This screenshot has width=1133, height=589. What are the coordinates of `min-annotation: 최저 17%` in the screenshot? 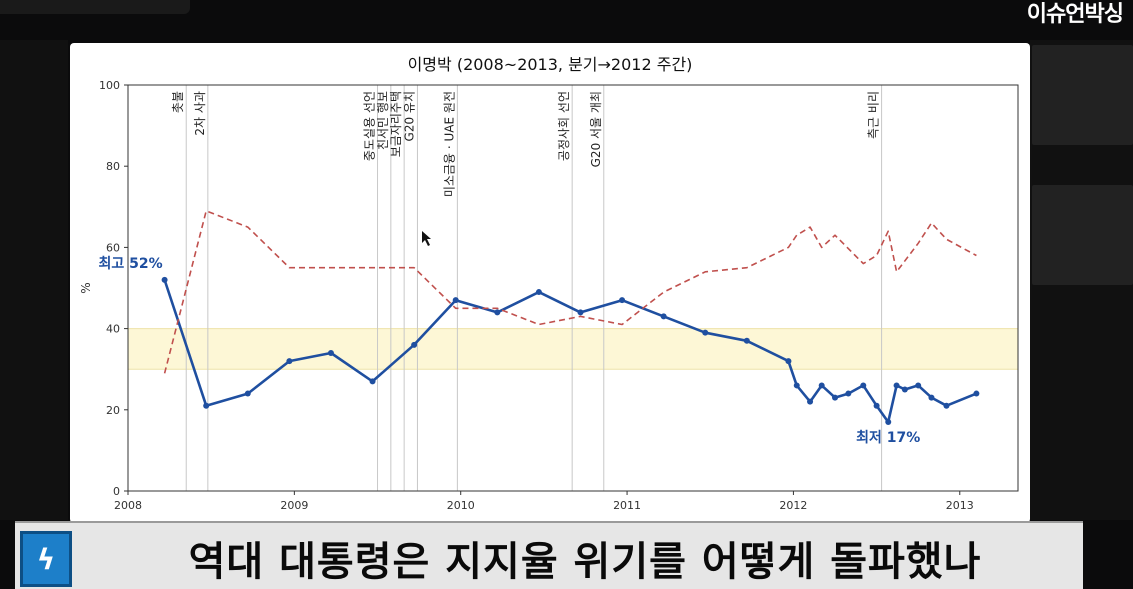 It's located at (888, 438).